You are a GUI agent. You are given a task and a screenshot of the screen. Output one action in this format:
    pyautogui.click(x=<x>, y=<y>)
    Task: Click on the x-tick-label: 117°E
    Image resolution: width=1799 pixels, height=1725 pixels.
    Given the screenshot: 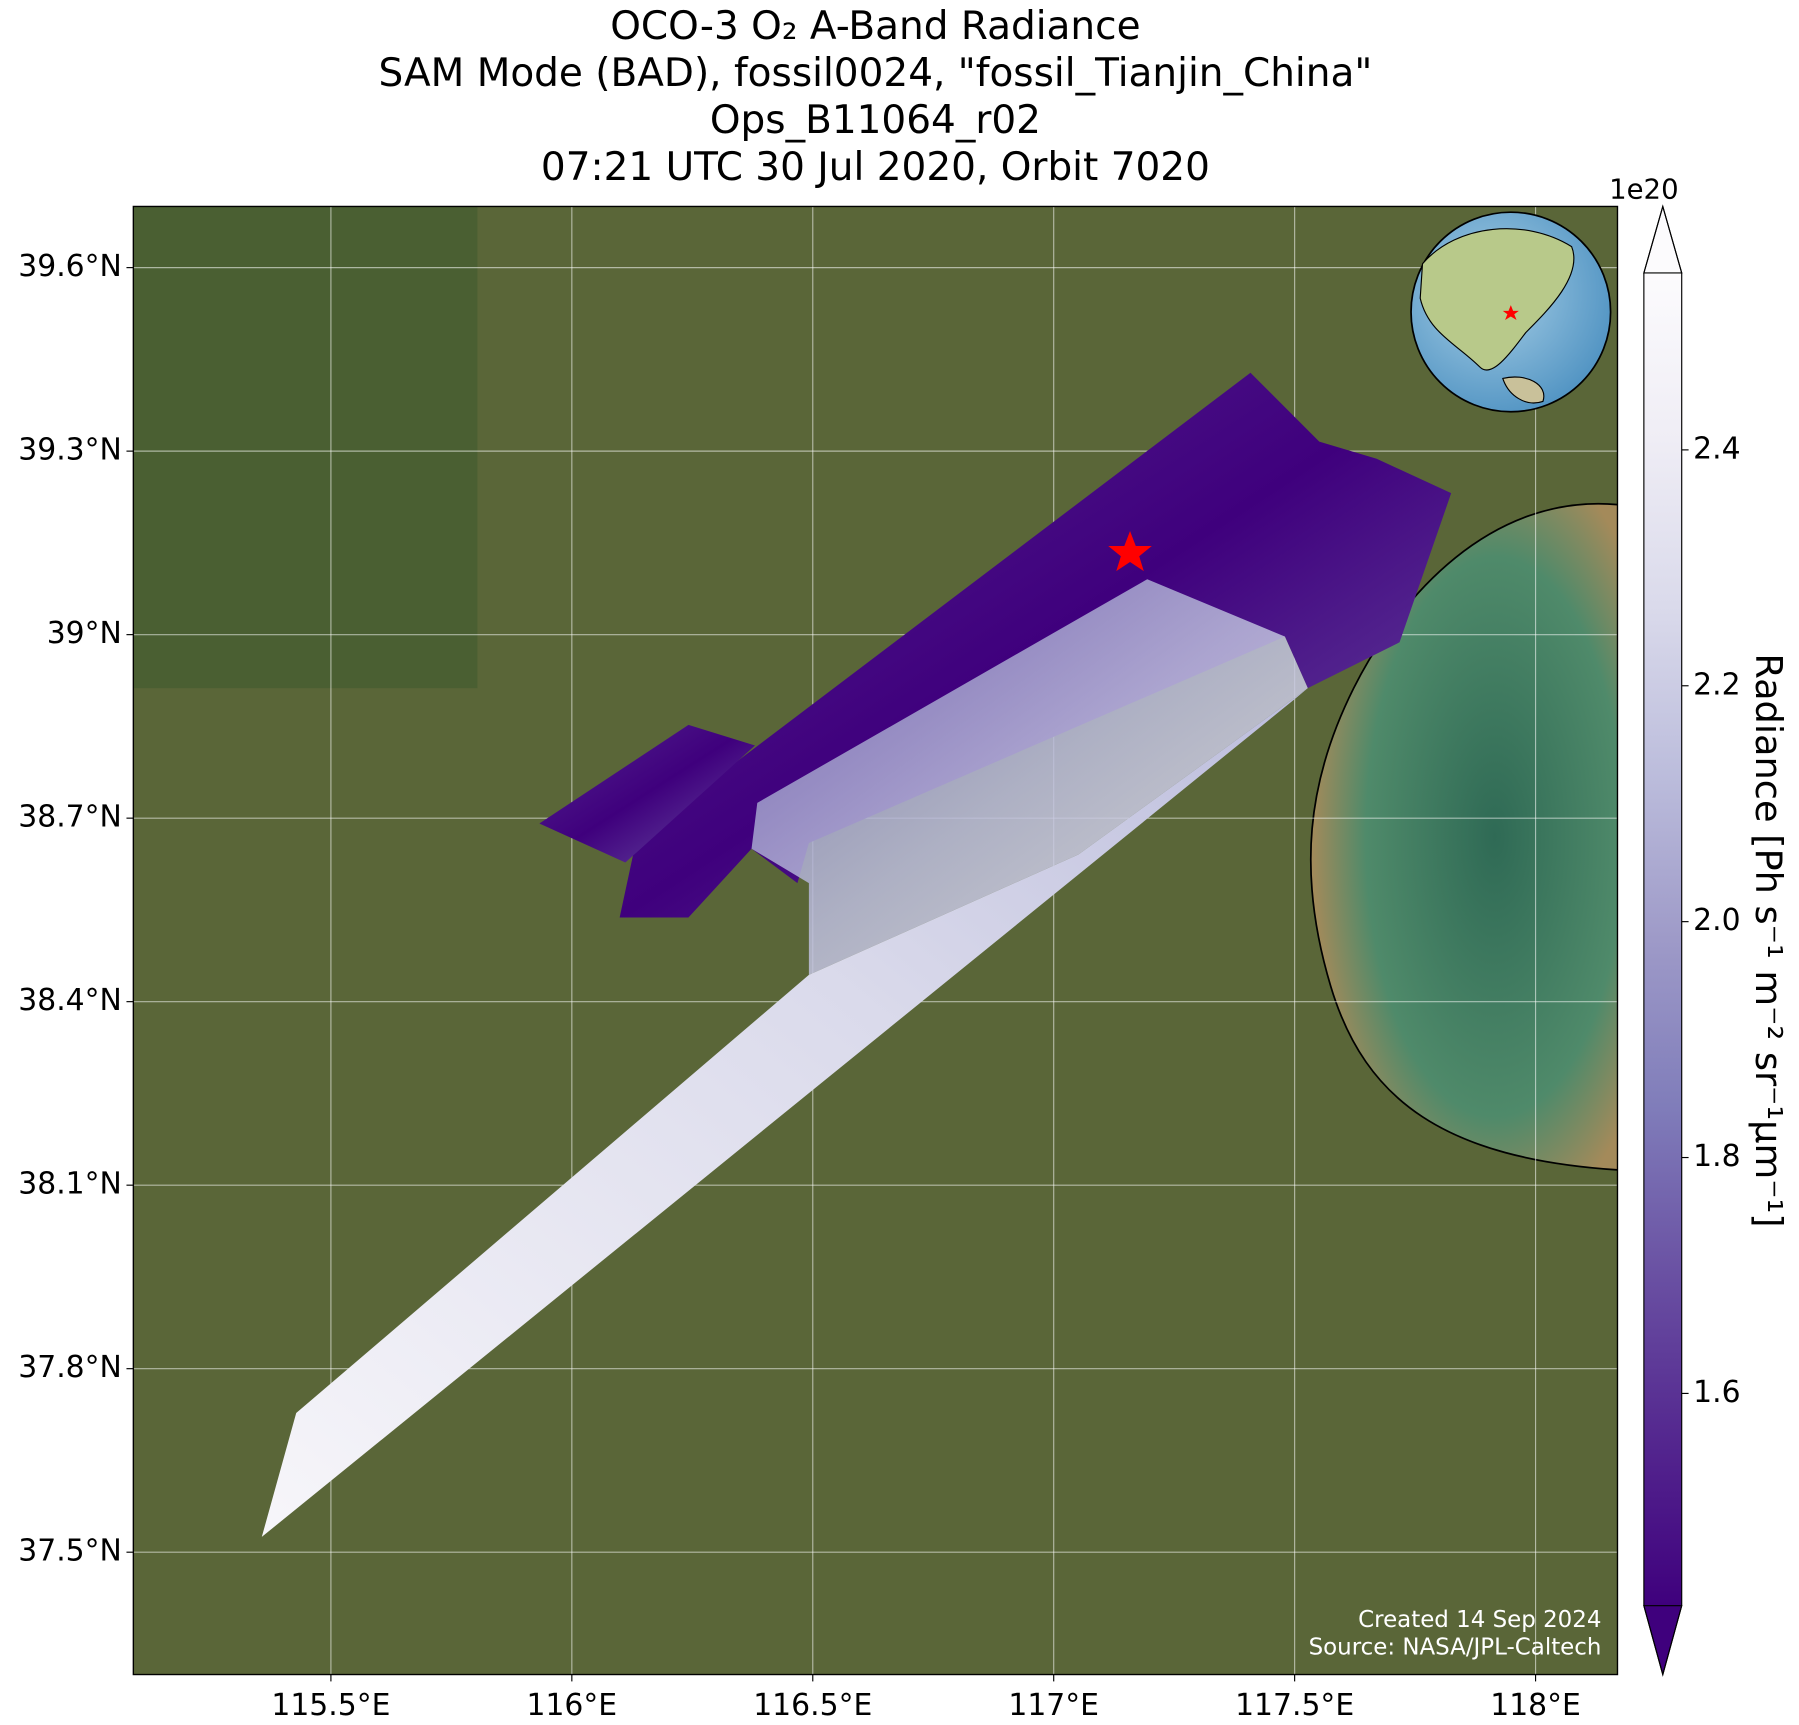 What is the action you would take?
    pyautogui.click(x=1053, y=1705)
    